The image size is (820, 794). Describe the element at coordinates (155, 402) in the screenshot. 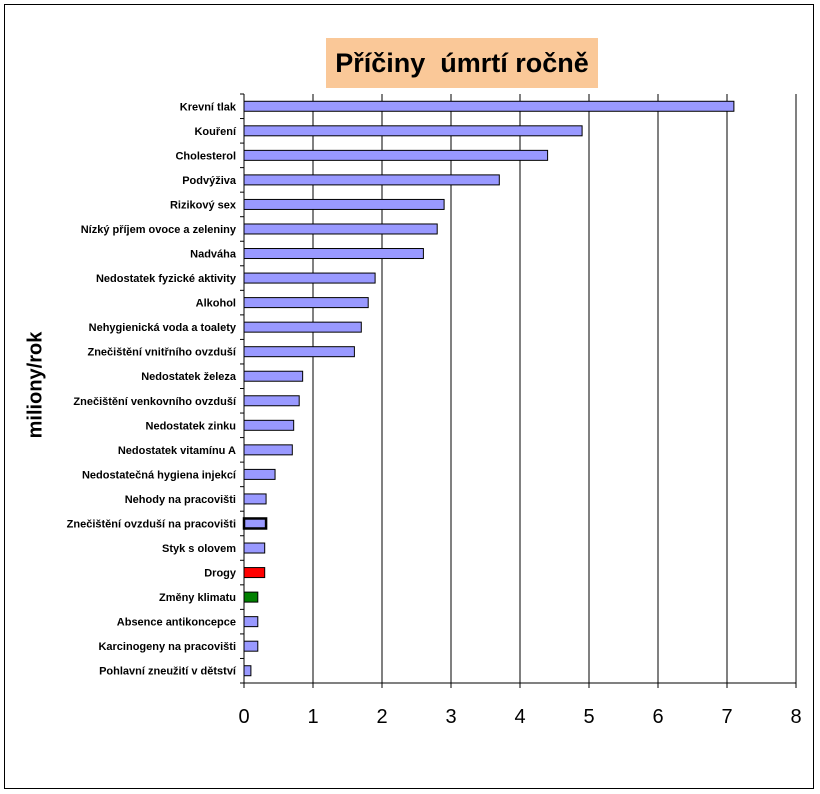

I see `category-label: Znečištění venkovního ovzduší` at that location.